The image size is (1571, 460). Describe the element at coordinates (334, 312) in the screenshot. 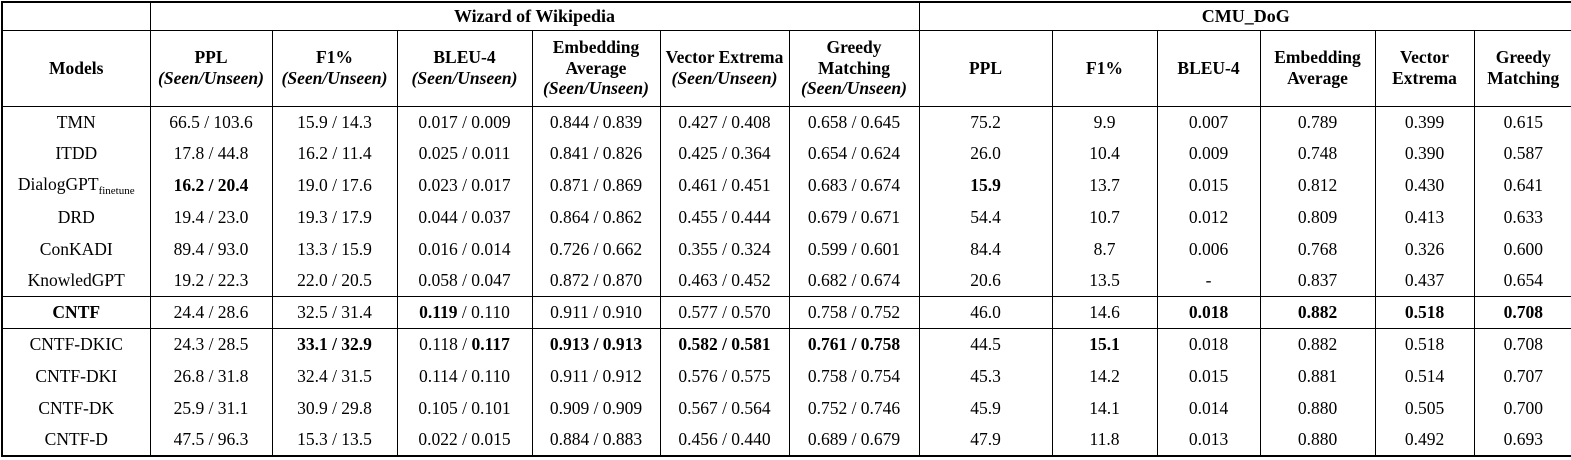

I see `metric-cell: 32.5 / 31.4` at that location.